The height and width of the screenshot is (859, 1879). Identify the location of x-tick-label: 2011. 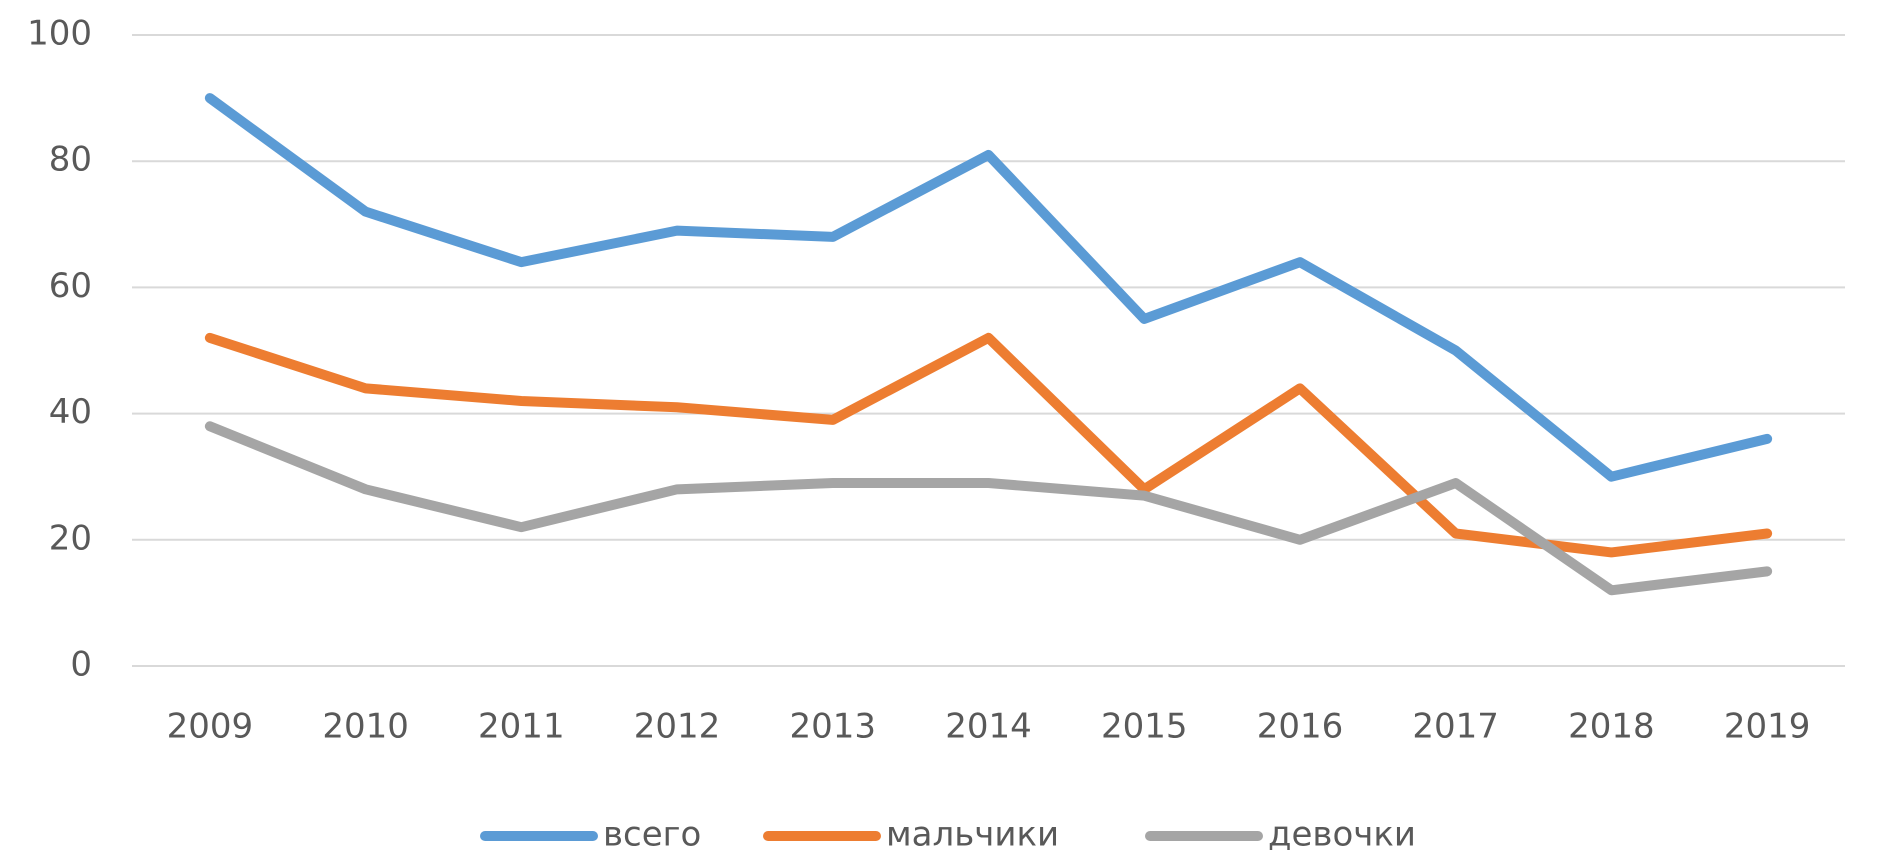
(521, 727).